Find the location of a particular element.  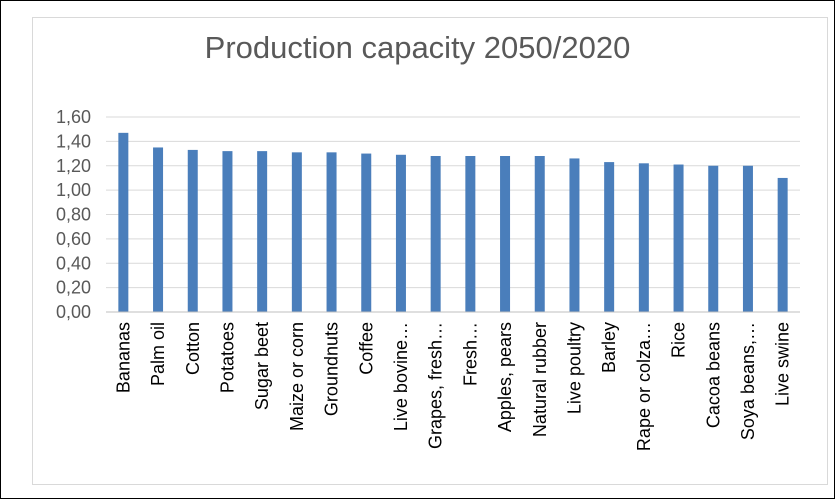

y-tick-label: 1,60 is located at coordinates (73, 117).